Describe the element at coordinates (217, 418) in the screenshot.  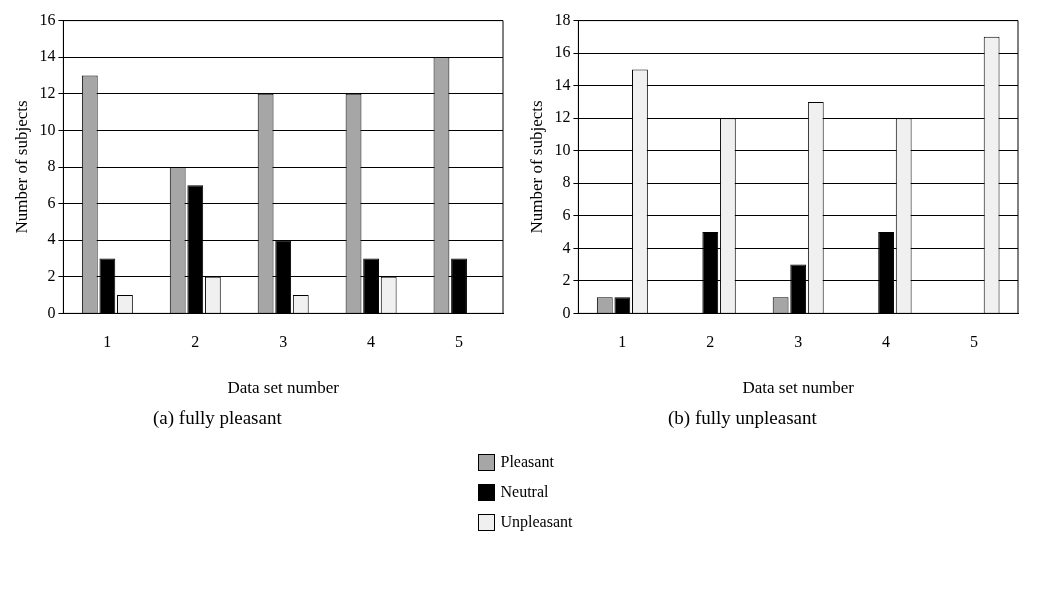
I see `text: (a) fully pleasant` at that location.